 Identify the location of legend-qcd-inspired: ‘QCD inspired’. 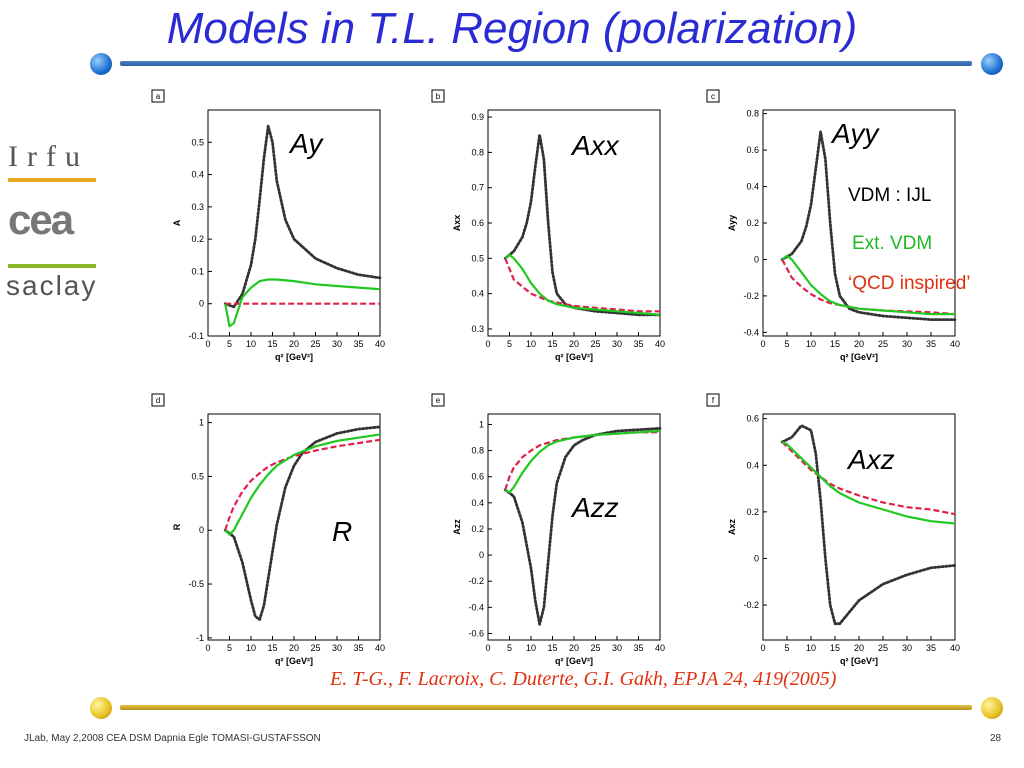
(909, 283).